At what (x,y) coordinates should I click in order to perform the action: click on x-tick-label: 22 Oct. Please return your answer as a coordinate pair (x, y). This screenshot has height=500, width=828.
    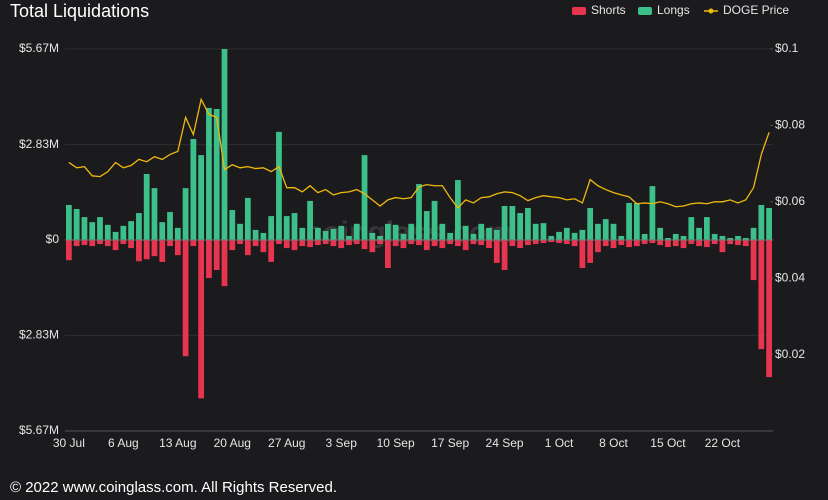
    Looking at the image, I should click on (723, 443).